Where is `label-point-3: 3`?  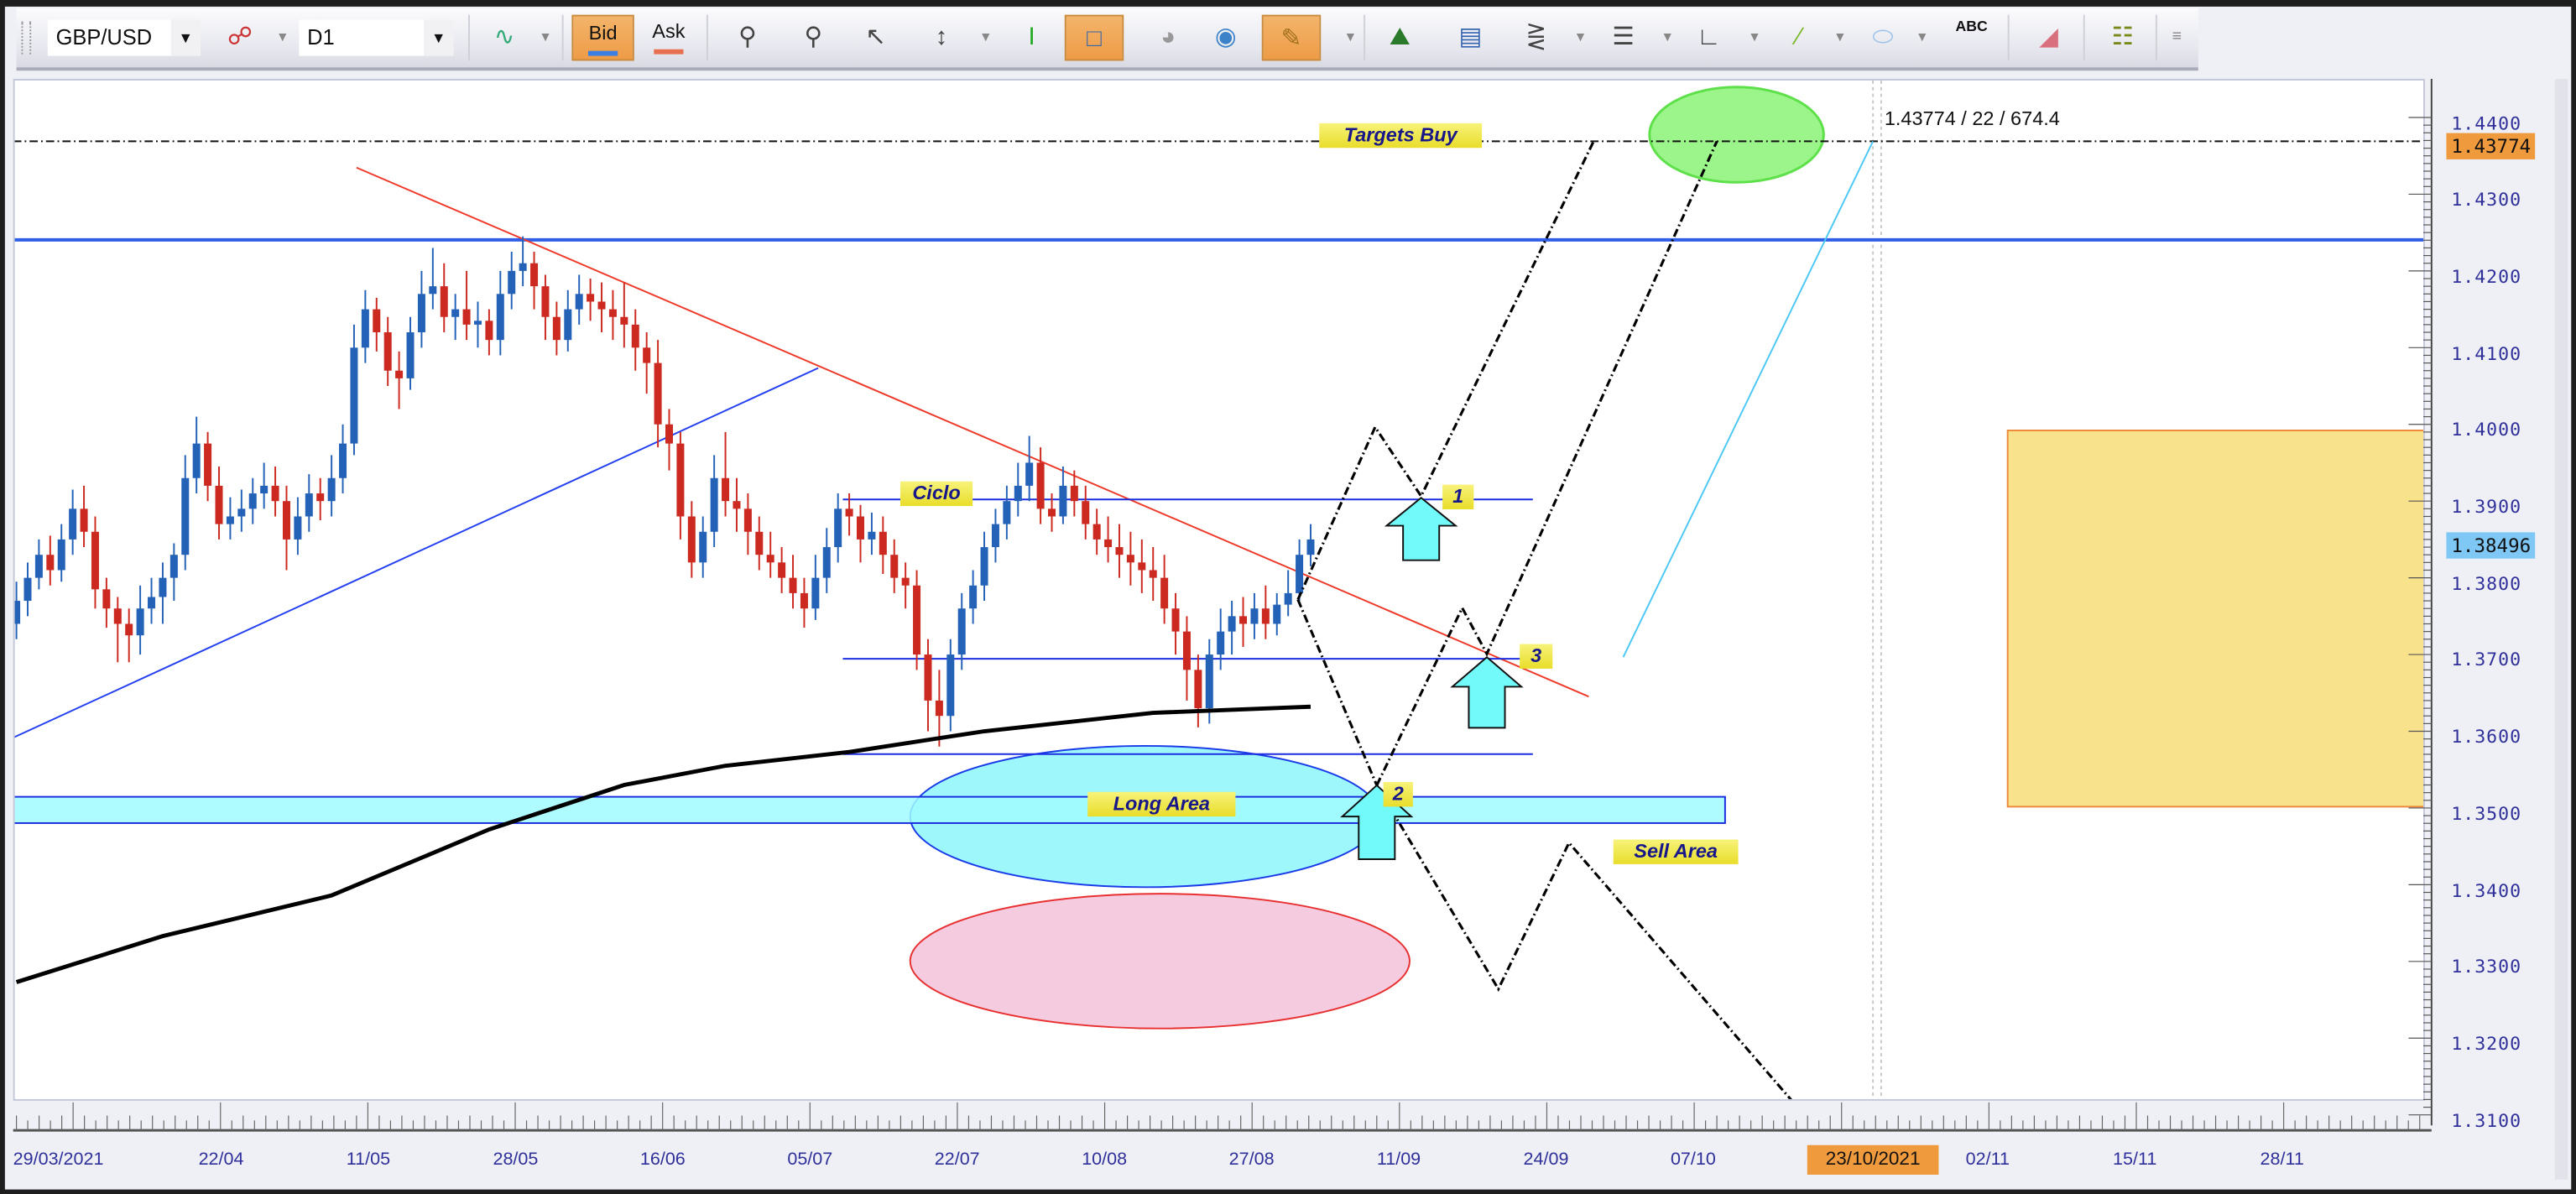
label-point-3: 3 is located at coordinates (1536, 656).